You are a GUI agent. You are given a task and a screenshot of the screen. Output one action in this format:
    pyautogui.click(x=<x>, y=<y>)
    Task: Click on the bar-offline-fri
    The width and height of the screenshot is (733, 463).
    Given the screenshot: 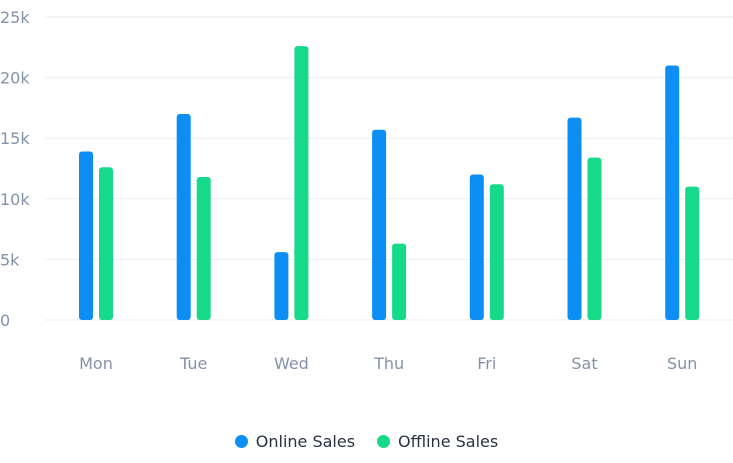 What is the action you would take?
    pyautogui.click(x=496, y=252)
    